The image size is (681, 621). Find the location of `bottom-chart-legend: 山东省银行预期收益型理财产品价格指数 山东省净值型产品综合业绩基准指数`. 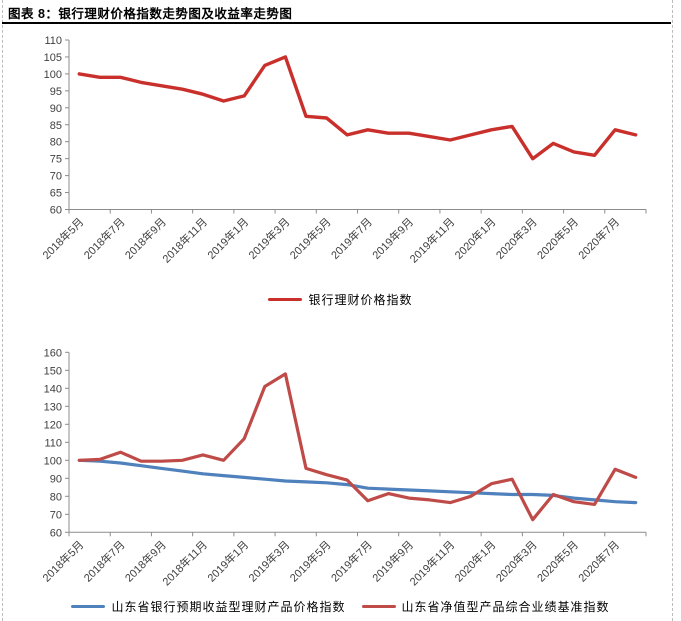

bottom-chart-legend: 山东省银行预期收益型理财产品价格指数 山东省净值型产品综合业绩基准指数 is located at coordinates (340, 606).